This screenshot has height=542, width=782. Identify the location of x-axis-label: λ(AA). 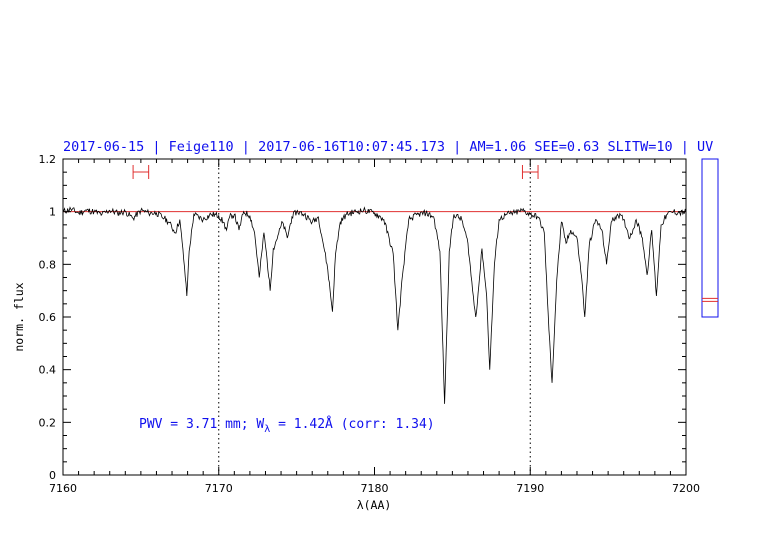
(374, 505).